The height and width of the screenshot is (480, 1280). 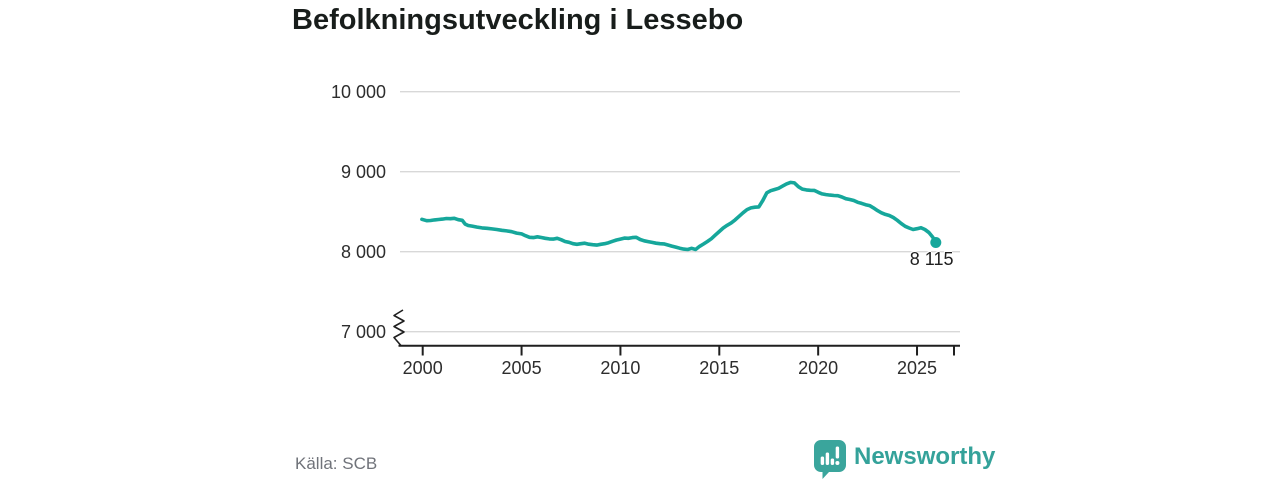 I want to click on x-tick-label-2005: 2005, so click(x=521, y=368).